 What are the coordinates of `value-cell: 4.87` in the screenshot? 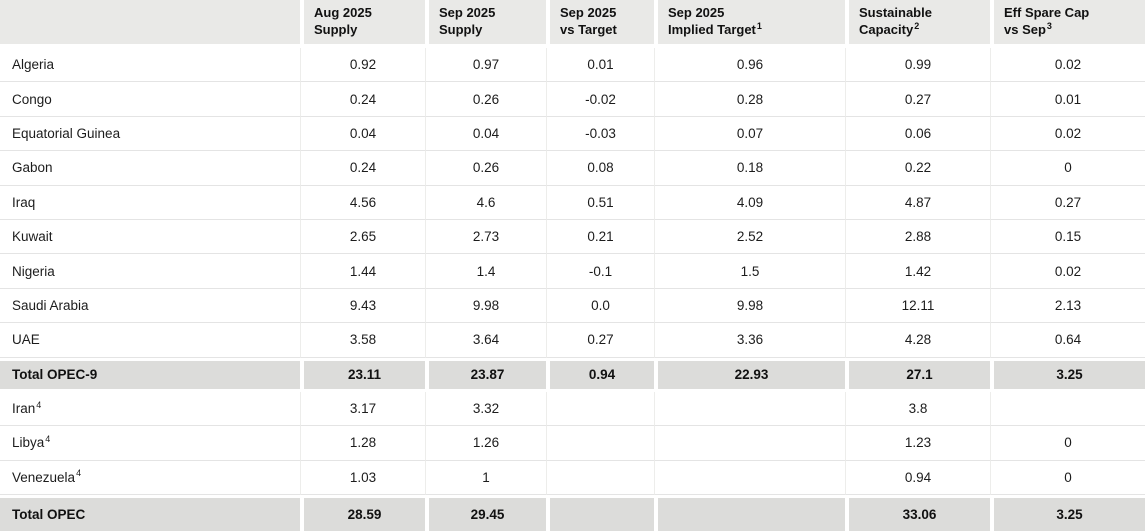 It's located at (917, 202).